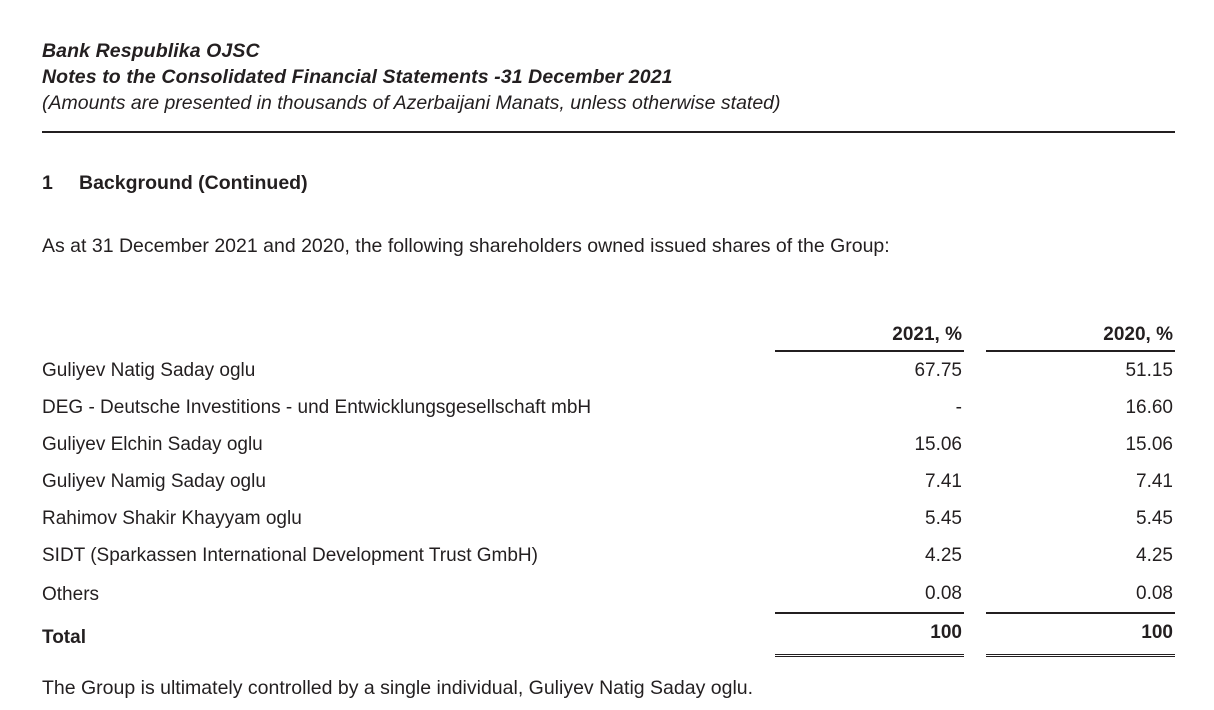  Describe the element at coordinates (1149, 407) in the screenshot. I see `row-value-2020: 16.60` at that location.